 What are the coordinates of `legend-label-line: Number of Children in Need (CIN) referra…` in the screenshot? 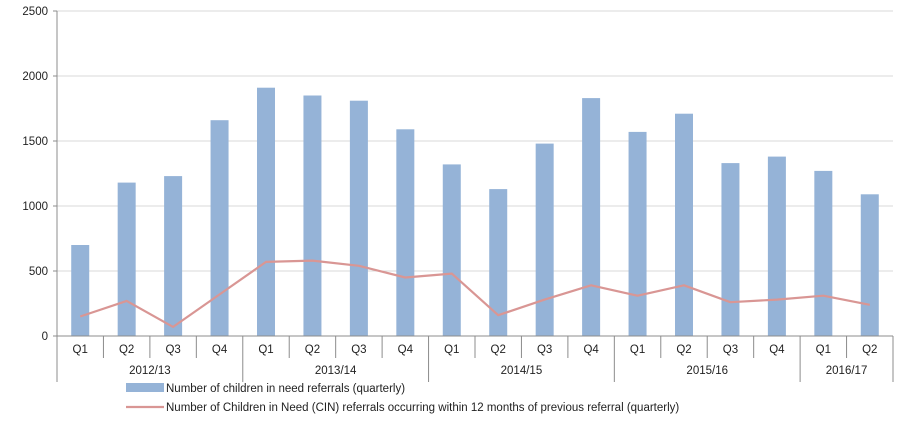 It's located at (422, 408).